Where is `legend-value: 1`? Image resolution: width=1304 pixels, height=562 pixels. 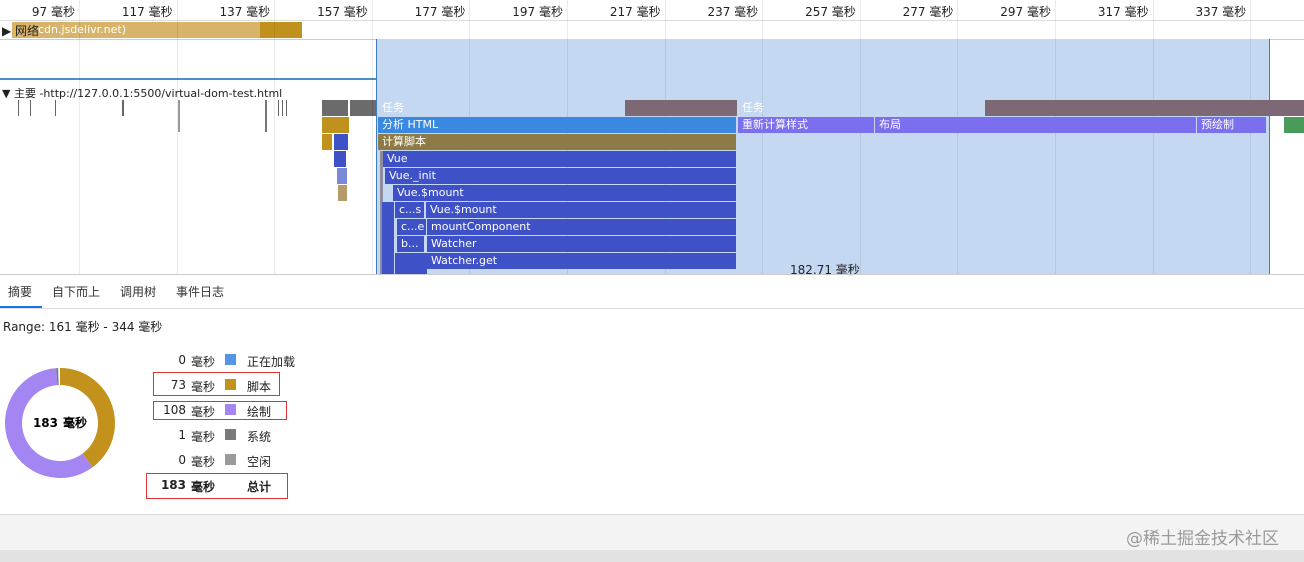
legend-value: 1 is located at coordinates (182, 435).